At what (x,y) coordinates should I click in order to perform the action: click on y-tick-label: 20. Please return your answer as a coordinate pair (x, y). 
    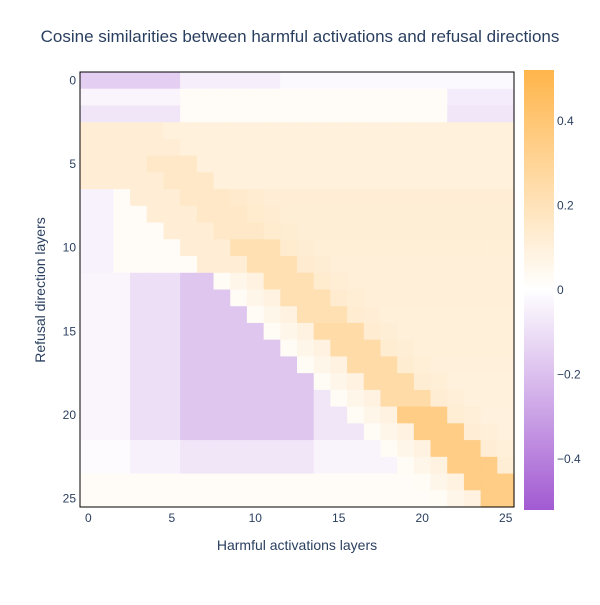
    Looking at the image, I should click on (70, 415).